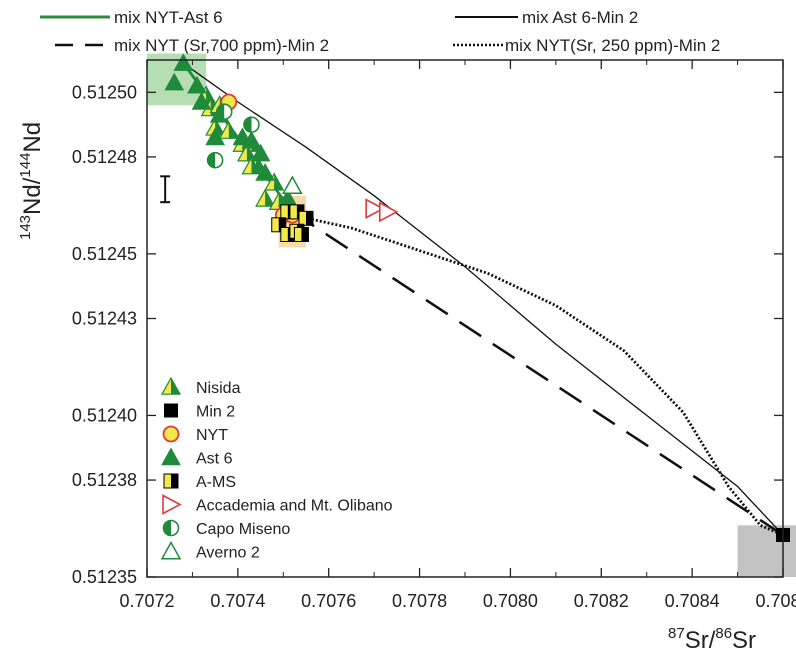 This screenshot has width=796, height=657. What do you see at coordinates (104, 480) in the screenshot?
I see `y-tick-label-1: 0.51238` at bounding box center [104, 480].